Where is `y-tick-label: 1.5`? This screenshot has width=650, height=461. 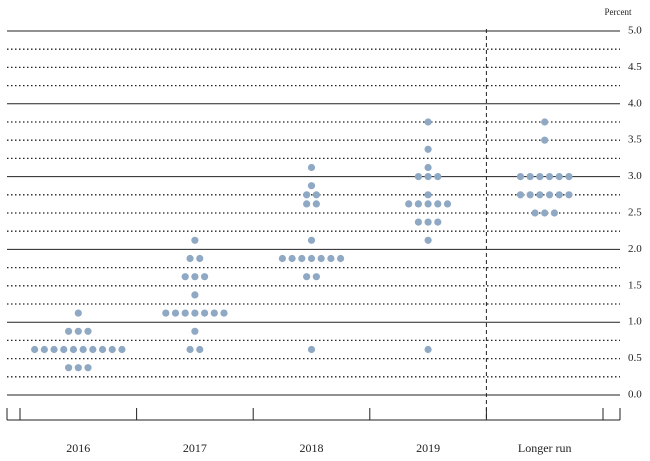 y-tick-label: 1.5 is located at coordinates (635, 285).